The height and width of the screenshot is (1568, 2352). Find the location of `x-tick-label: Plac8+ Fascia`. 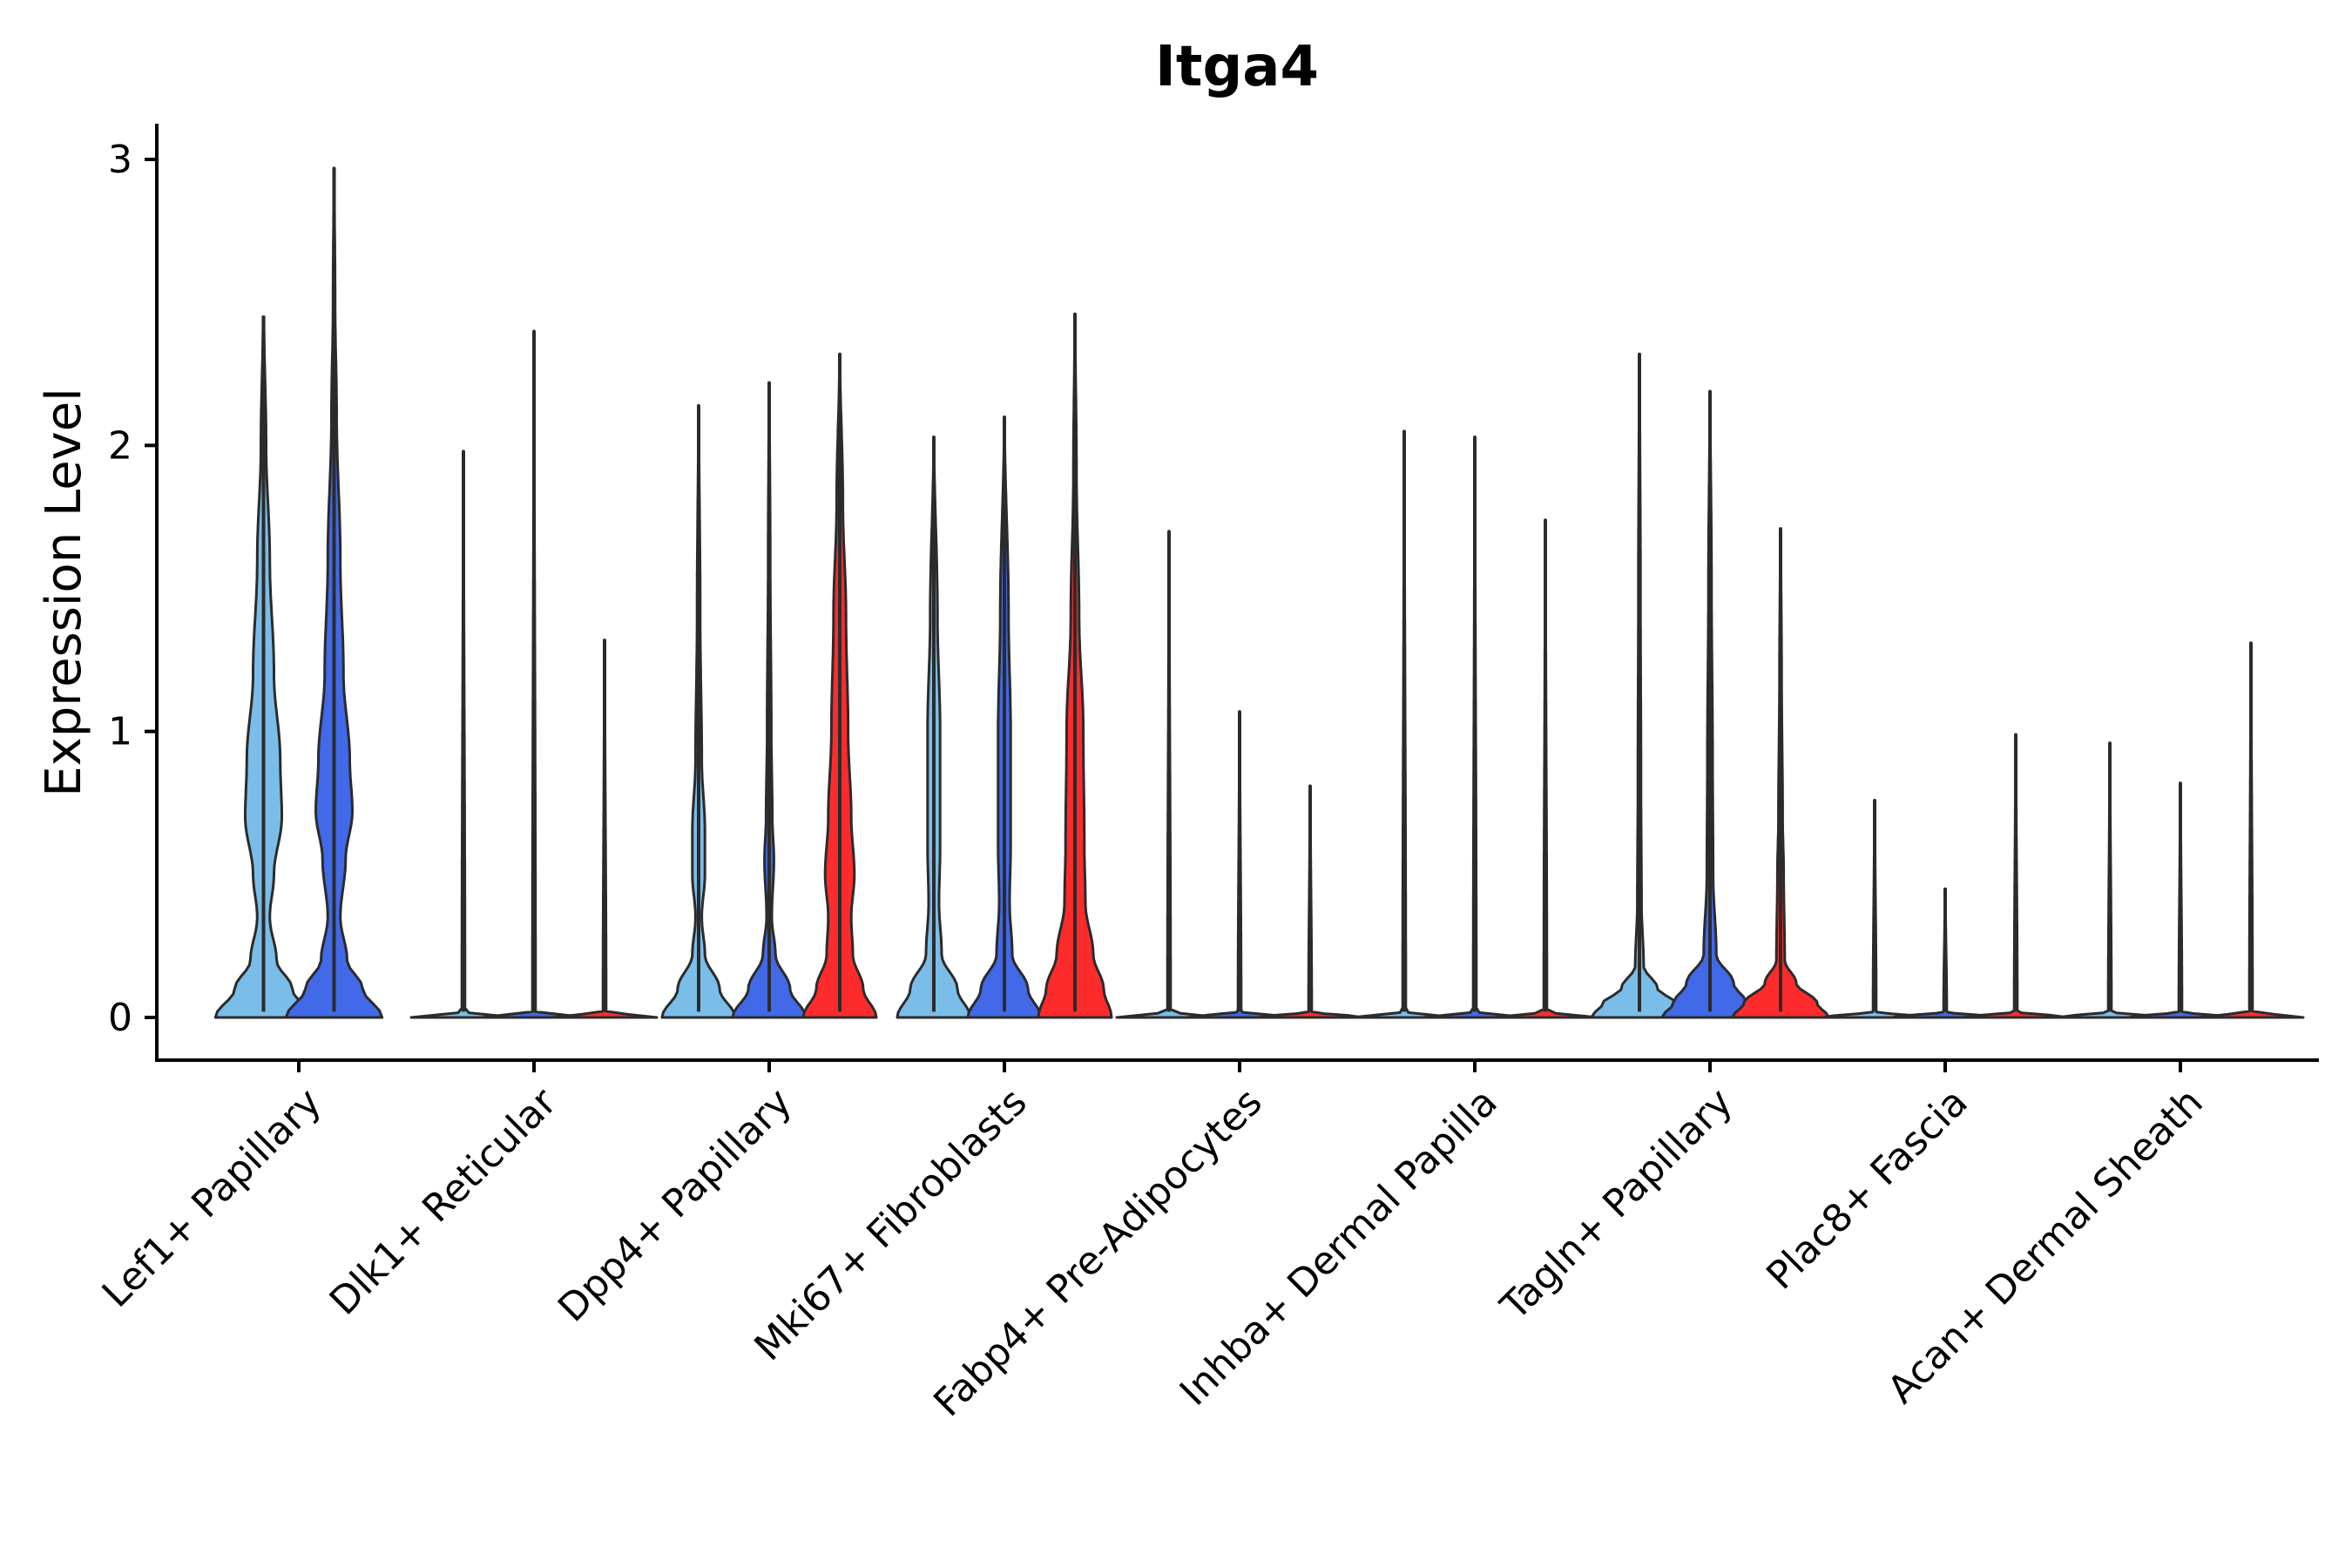

x-tick-label: Plac8+ Fascia is located at coordinates (1867, 1189).